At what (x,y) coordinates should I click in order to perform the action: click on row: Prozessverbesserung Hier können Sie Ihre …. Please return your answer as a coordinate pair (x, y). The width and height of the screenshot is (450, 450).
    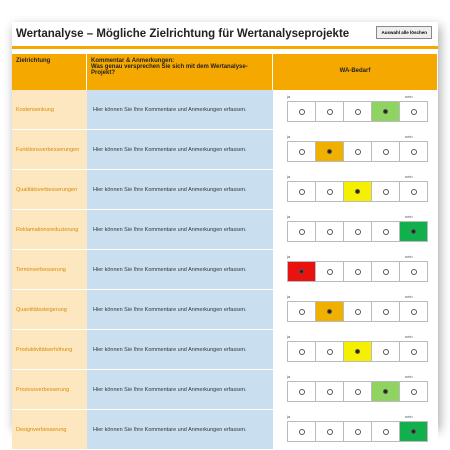
    Looking at the image, I should click on (225, 390).